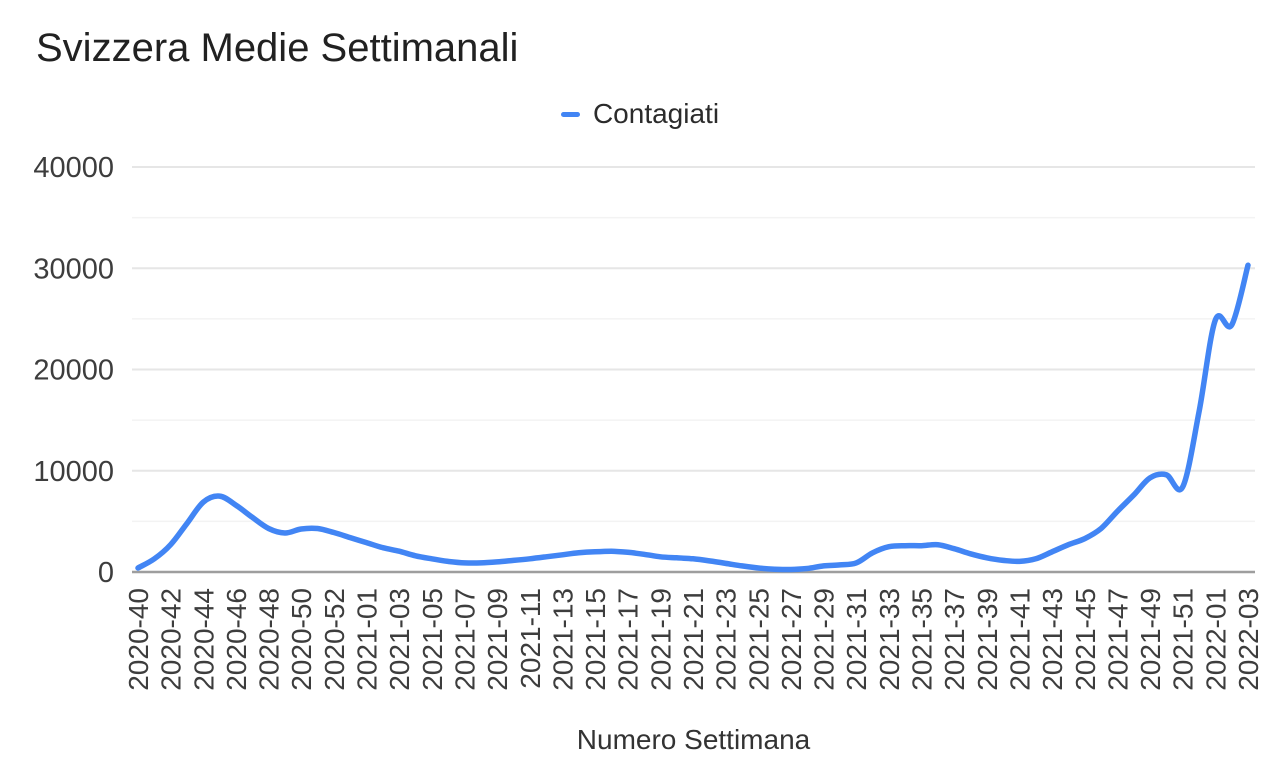 This screenshot has height=776, width=1280. What do you see at coordinates (922, 639) in the screenshot?
I see `x-tick-label: 2021-35` at bounding box center [922, 639].